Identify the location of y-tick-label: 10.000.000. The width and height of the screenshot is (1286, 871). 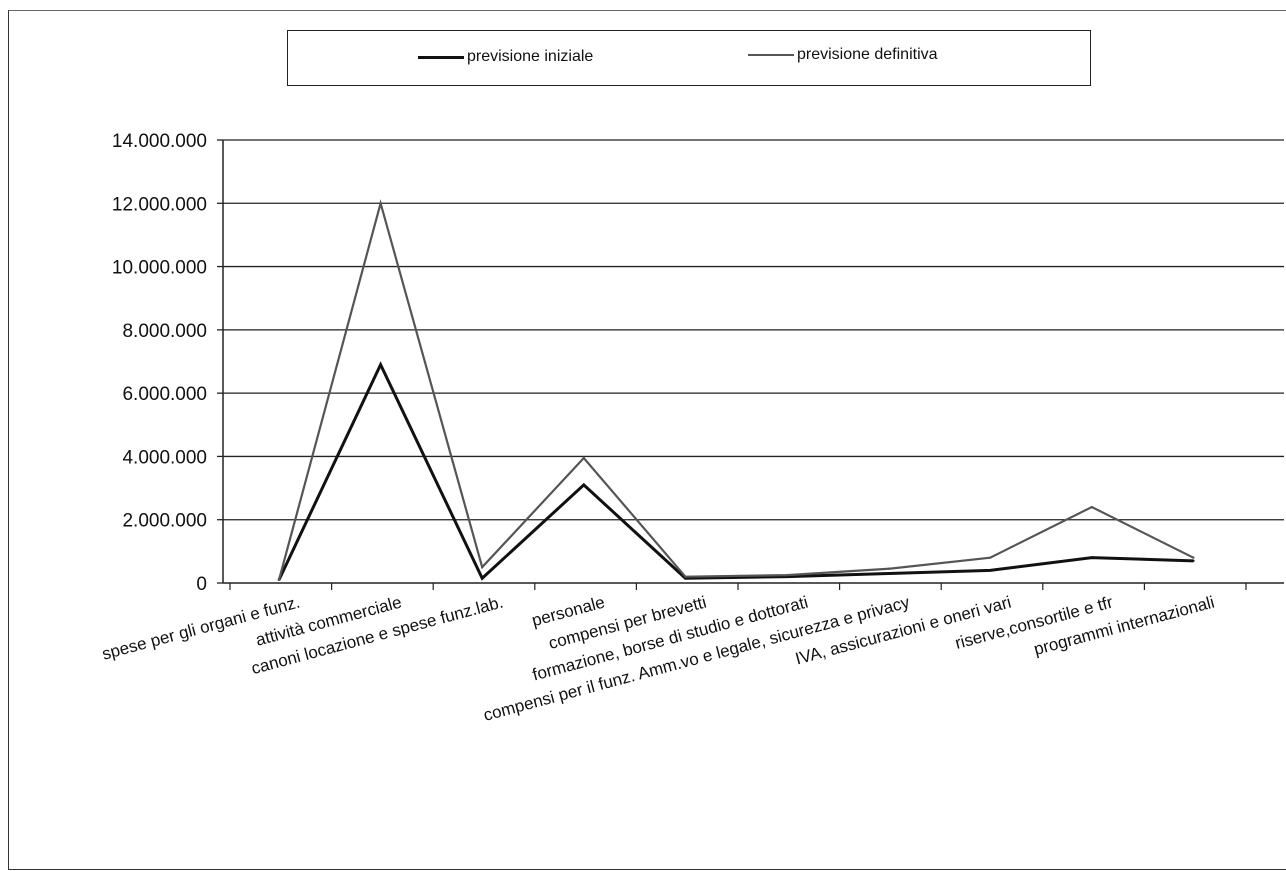
(159, 268).